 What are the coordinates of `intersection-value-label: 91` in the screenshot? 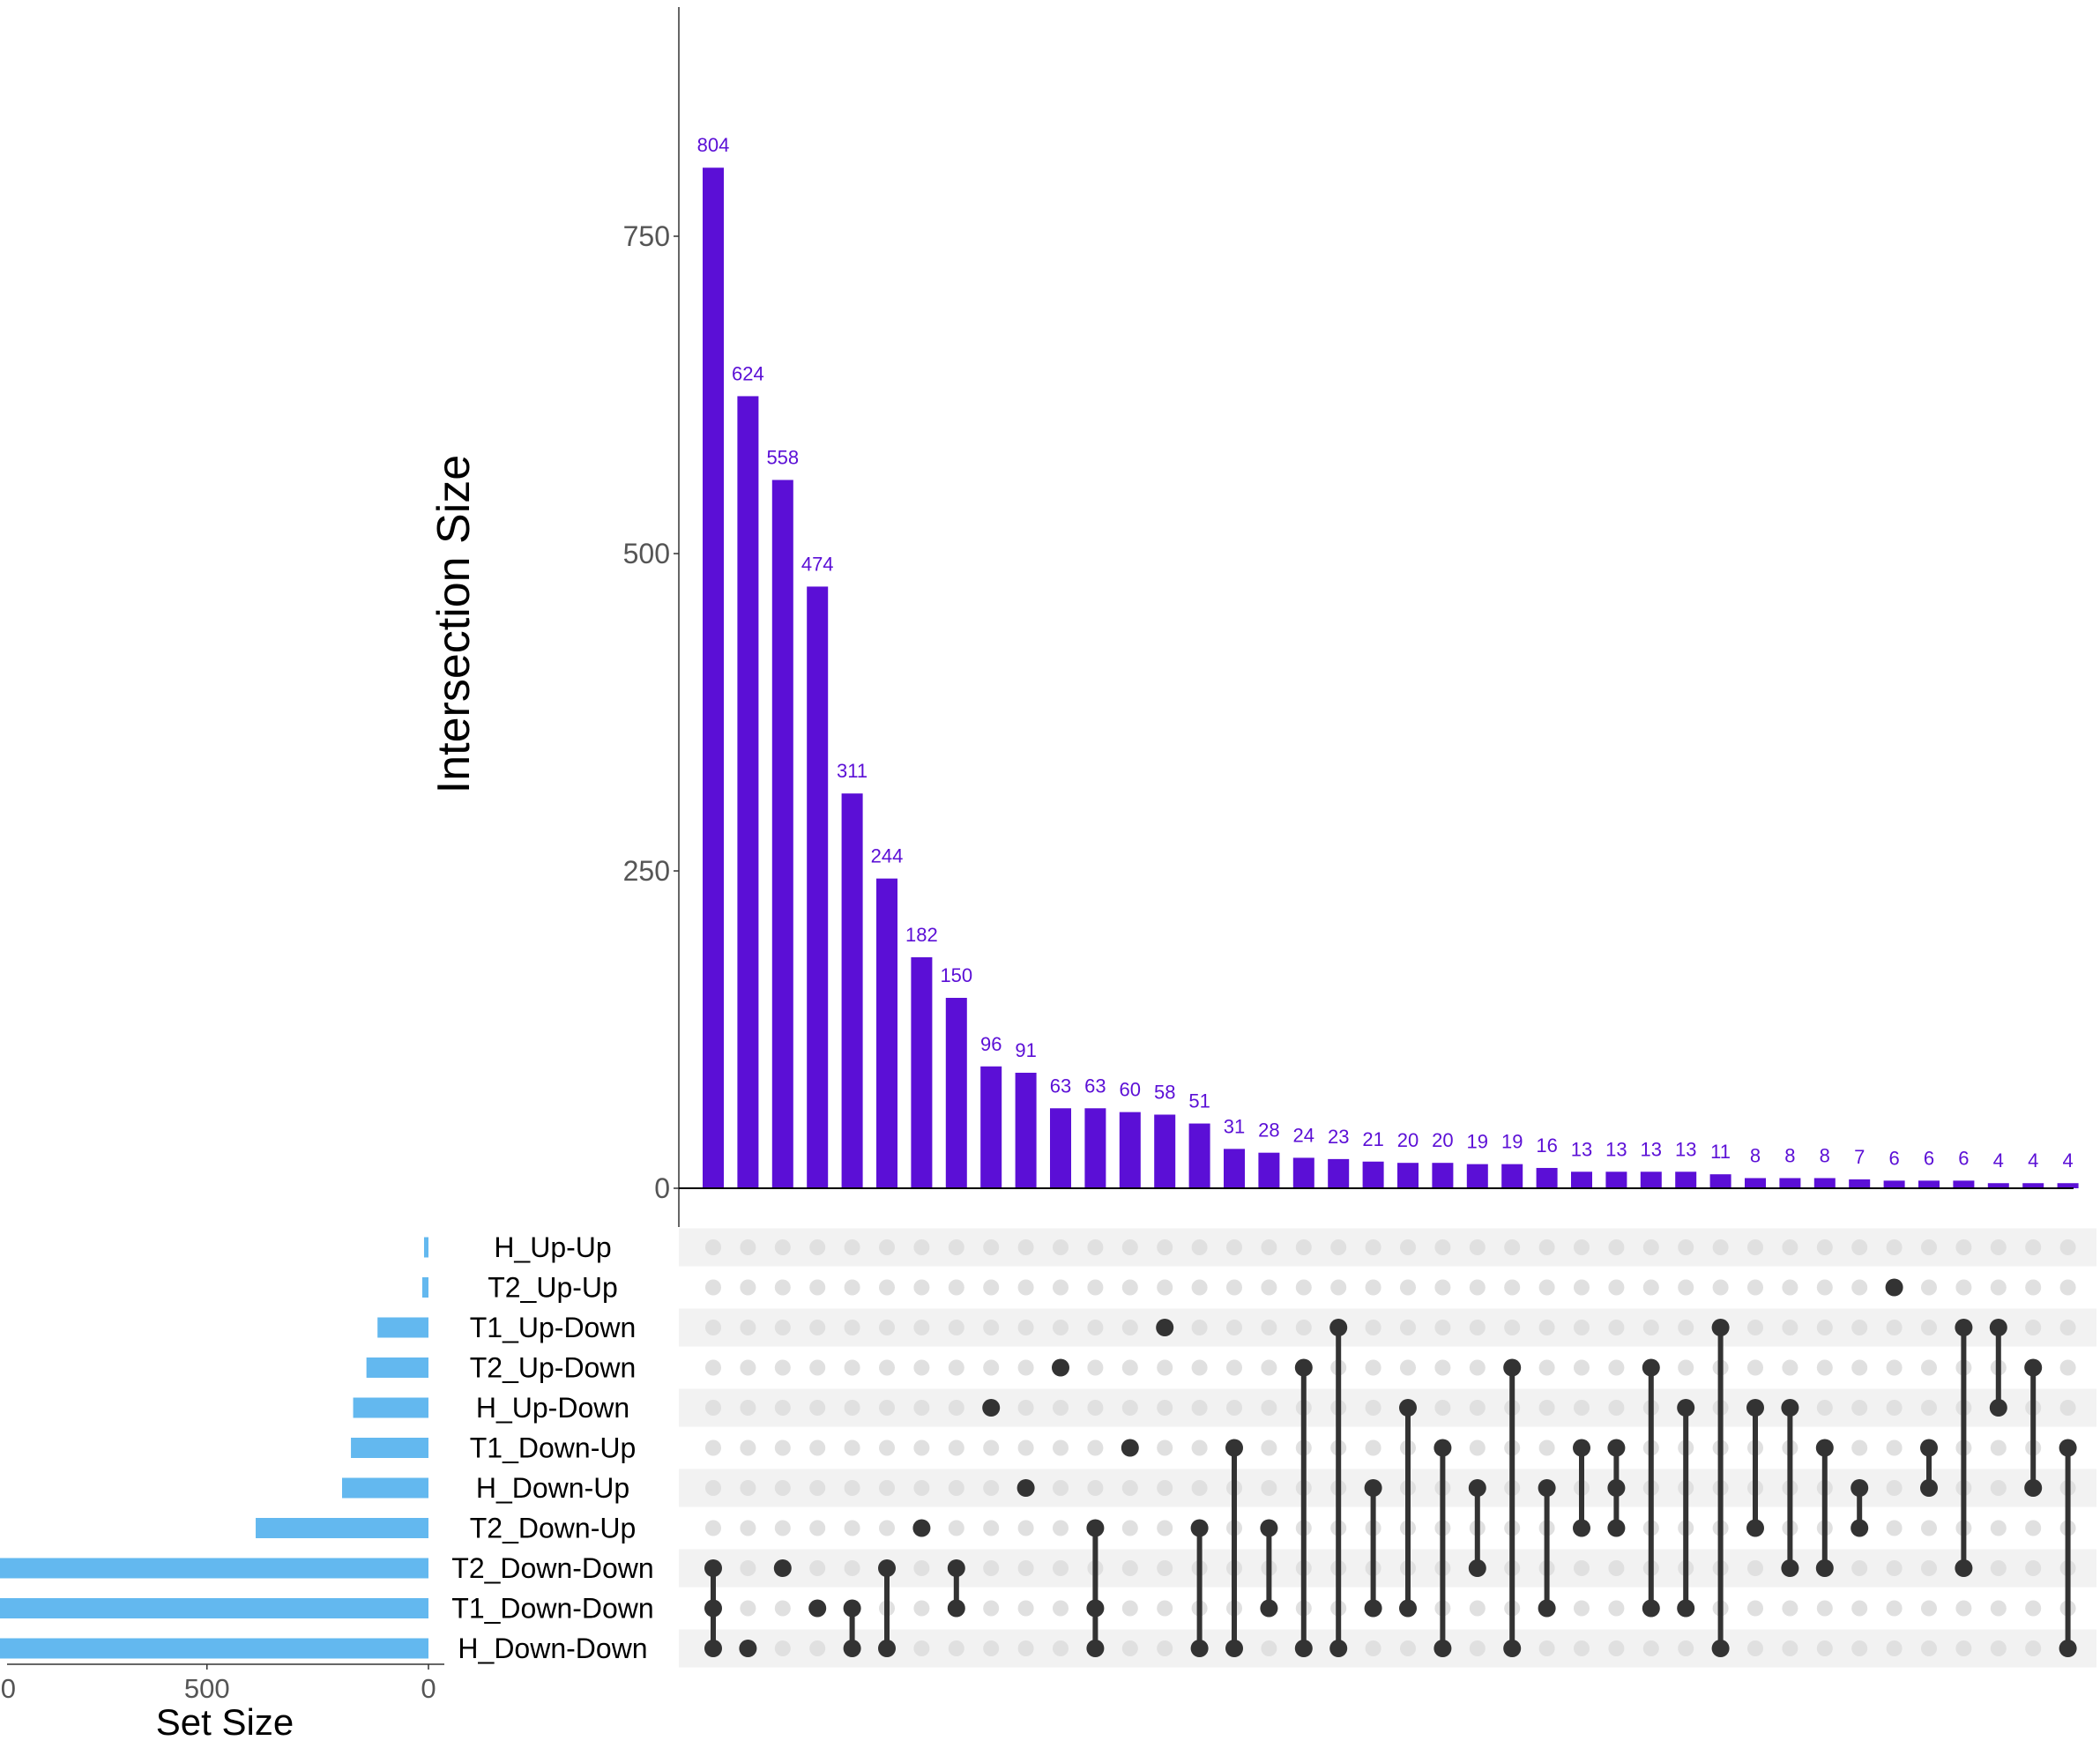 It's located at (1025, 1050).